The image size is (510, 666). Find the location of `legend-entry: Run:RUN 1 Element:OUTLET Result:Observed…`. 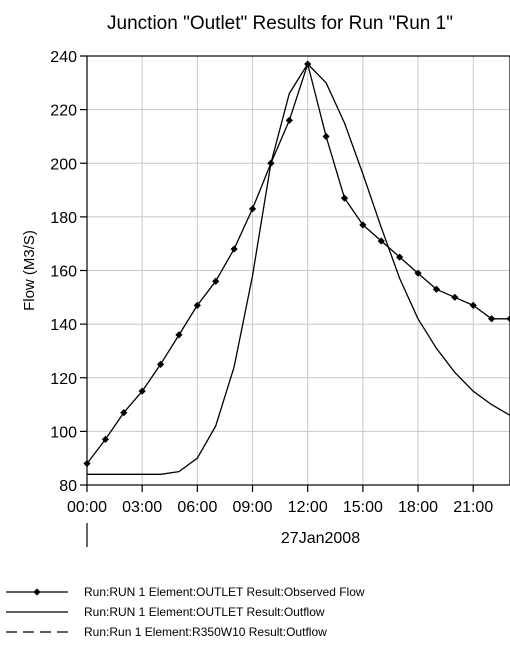

legend-entry: Run:RUN 1 Element:OUTLET Result:Observed… is located at coordinates (224, 592).